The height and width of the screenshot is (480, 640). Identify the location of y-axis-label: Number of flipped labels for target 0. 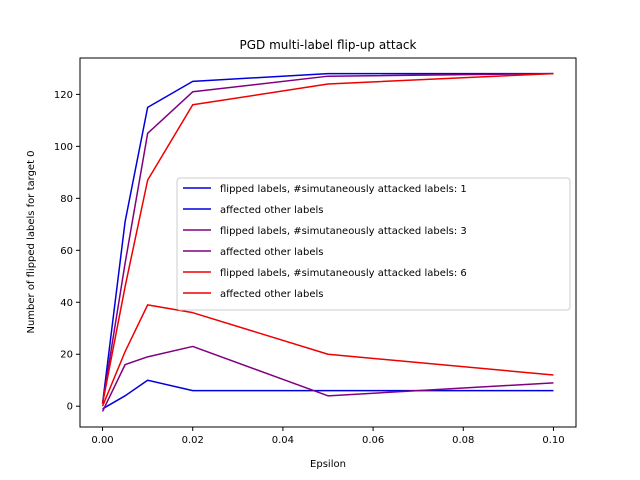
(31, 241).